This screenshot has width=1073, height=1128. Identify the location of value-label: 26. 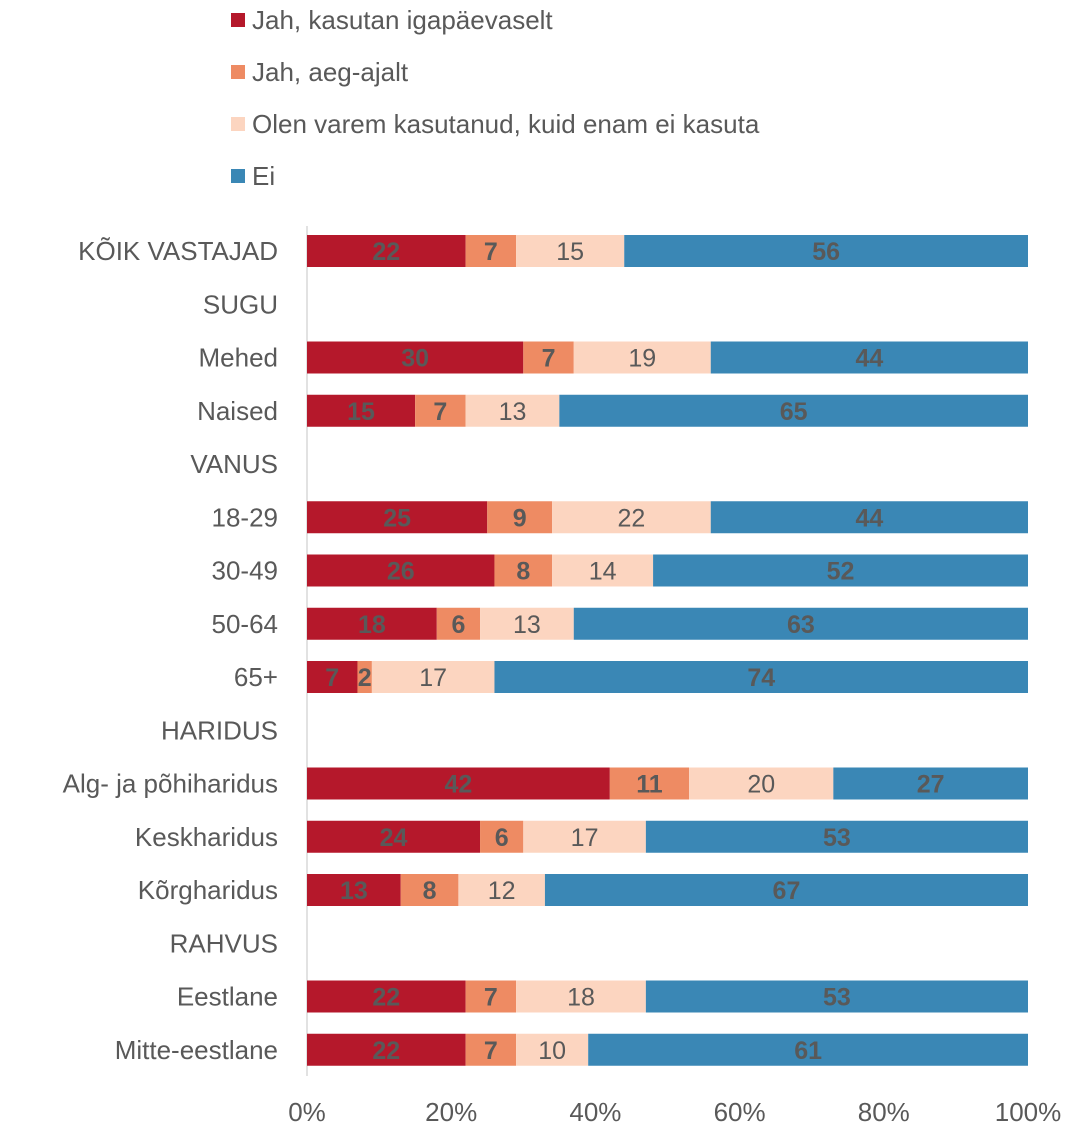
(401, 572).